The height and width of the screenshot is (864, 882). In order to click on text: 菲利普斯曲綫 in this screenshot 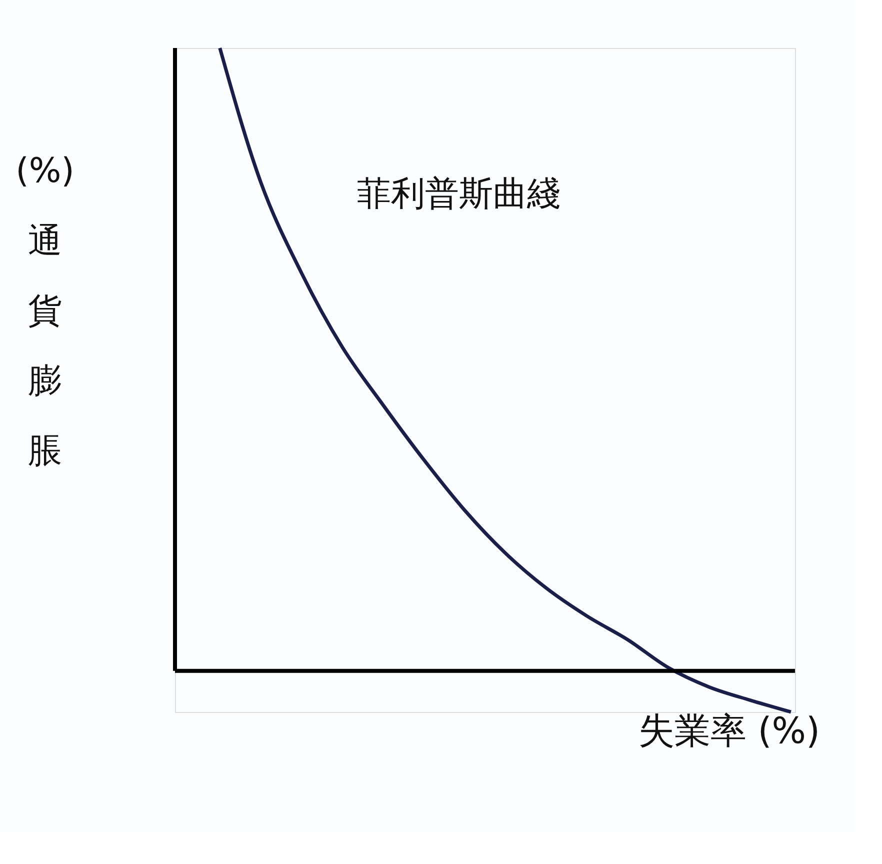, I will do `click(459, 194)`.